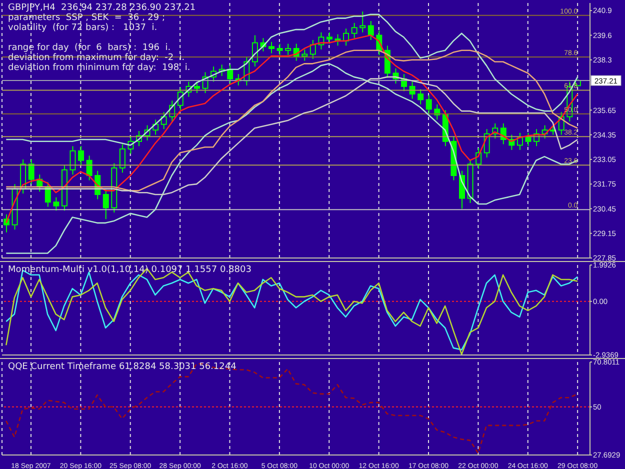 The image size is (625, 469). I want to click on chart-title: GBPJPY,H4 236.94 237.28 236.90 237.21, so click(102, 8).